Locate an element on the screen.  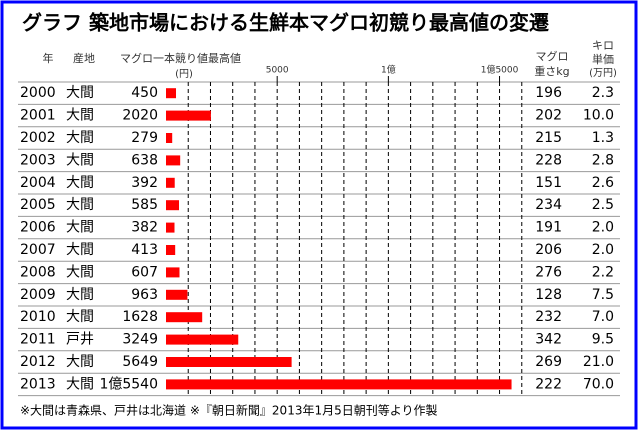
unit-price: 2.2 is located at coordinates (603, 272).